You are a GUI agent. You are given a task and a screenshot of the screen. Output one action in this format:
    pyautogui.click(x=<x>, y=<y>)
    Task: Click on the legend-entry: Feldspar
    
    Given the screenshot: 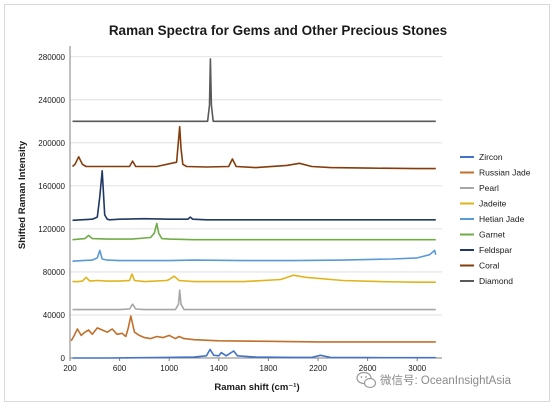 What is the action you would take?
    pyautogui.click(x=495, y=250)
    